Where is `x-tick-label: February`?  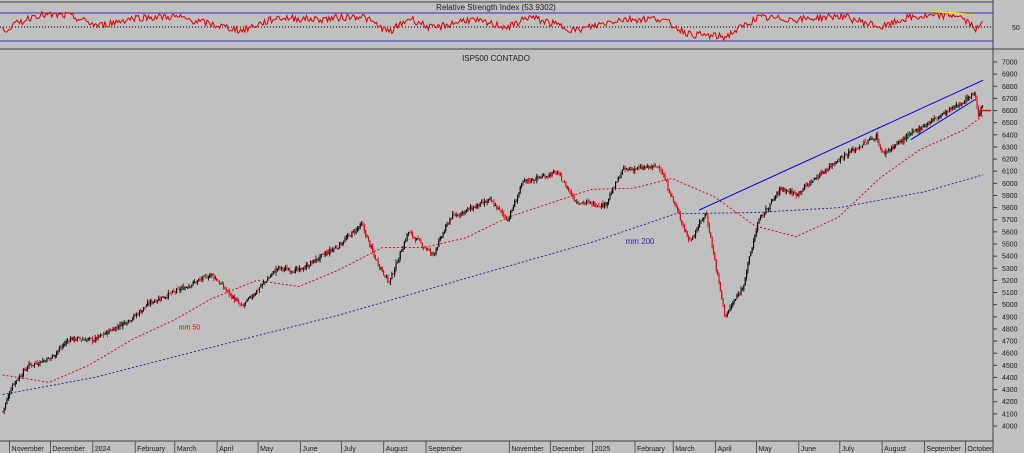 x-tick-label: February is located at coordinates (151, 449).